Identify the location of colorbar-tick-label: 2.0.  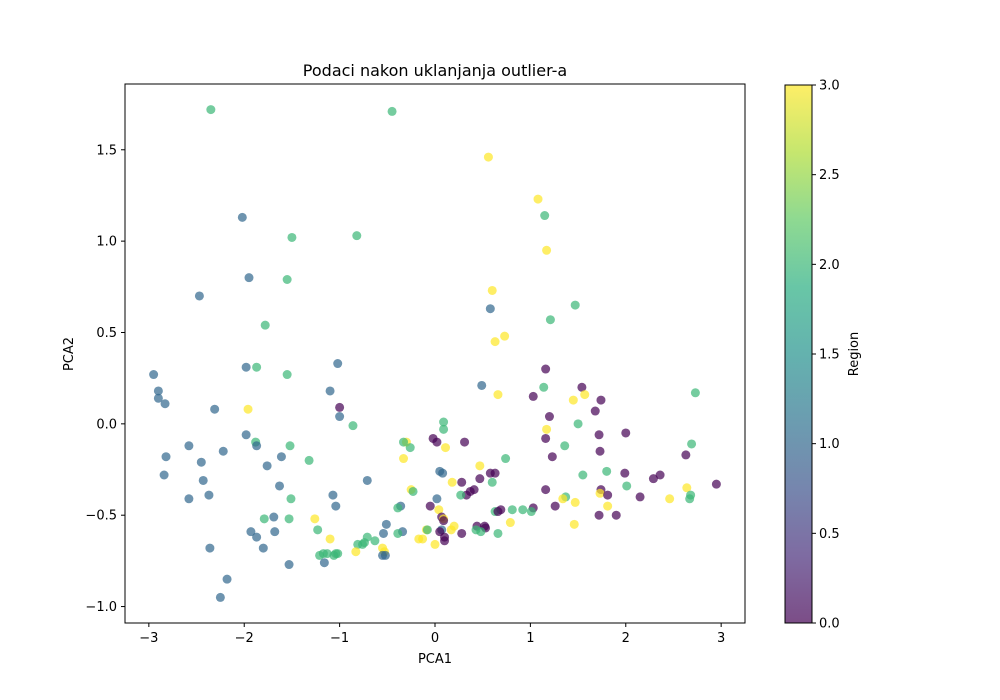
(829, 265).